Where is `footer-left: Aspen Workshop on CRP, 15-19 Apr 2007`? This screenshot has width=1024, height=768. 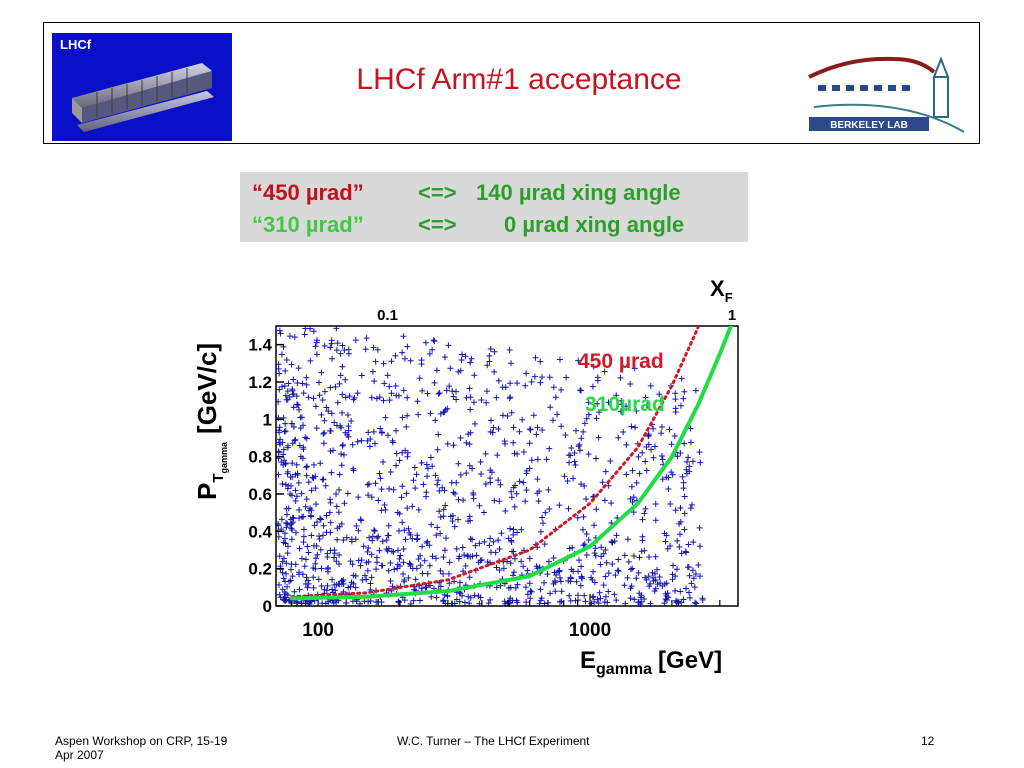
footer-left: Aspen Workshop on CRP, 15-19 Apr 2007 is located at coordinates (141, 748).